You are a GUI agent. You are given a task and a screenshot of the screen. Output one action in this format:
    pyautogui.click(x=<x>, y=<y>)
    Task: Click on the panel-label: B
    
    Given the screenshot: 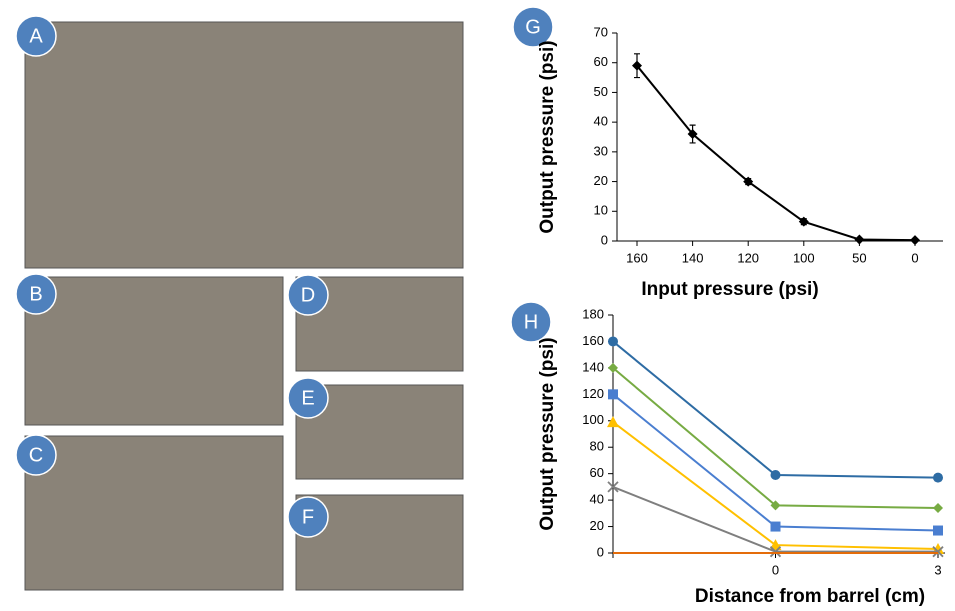 What is the action you would take?
    pyautogui.click(x=35, y=294)
    